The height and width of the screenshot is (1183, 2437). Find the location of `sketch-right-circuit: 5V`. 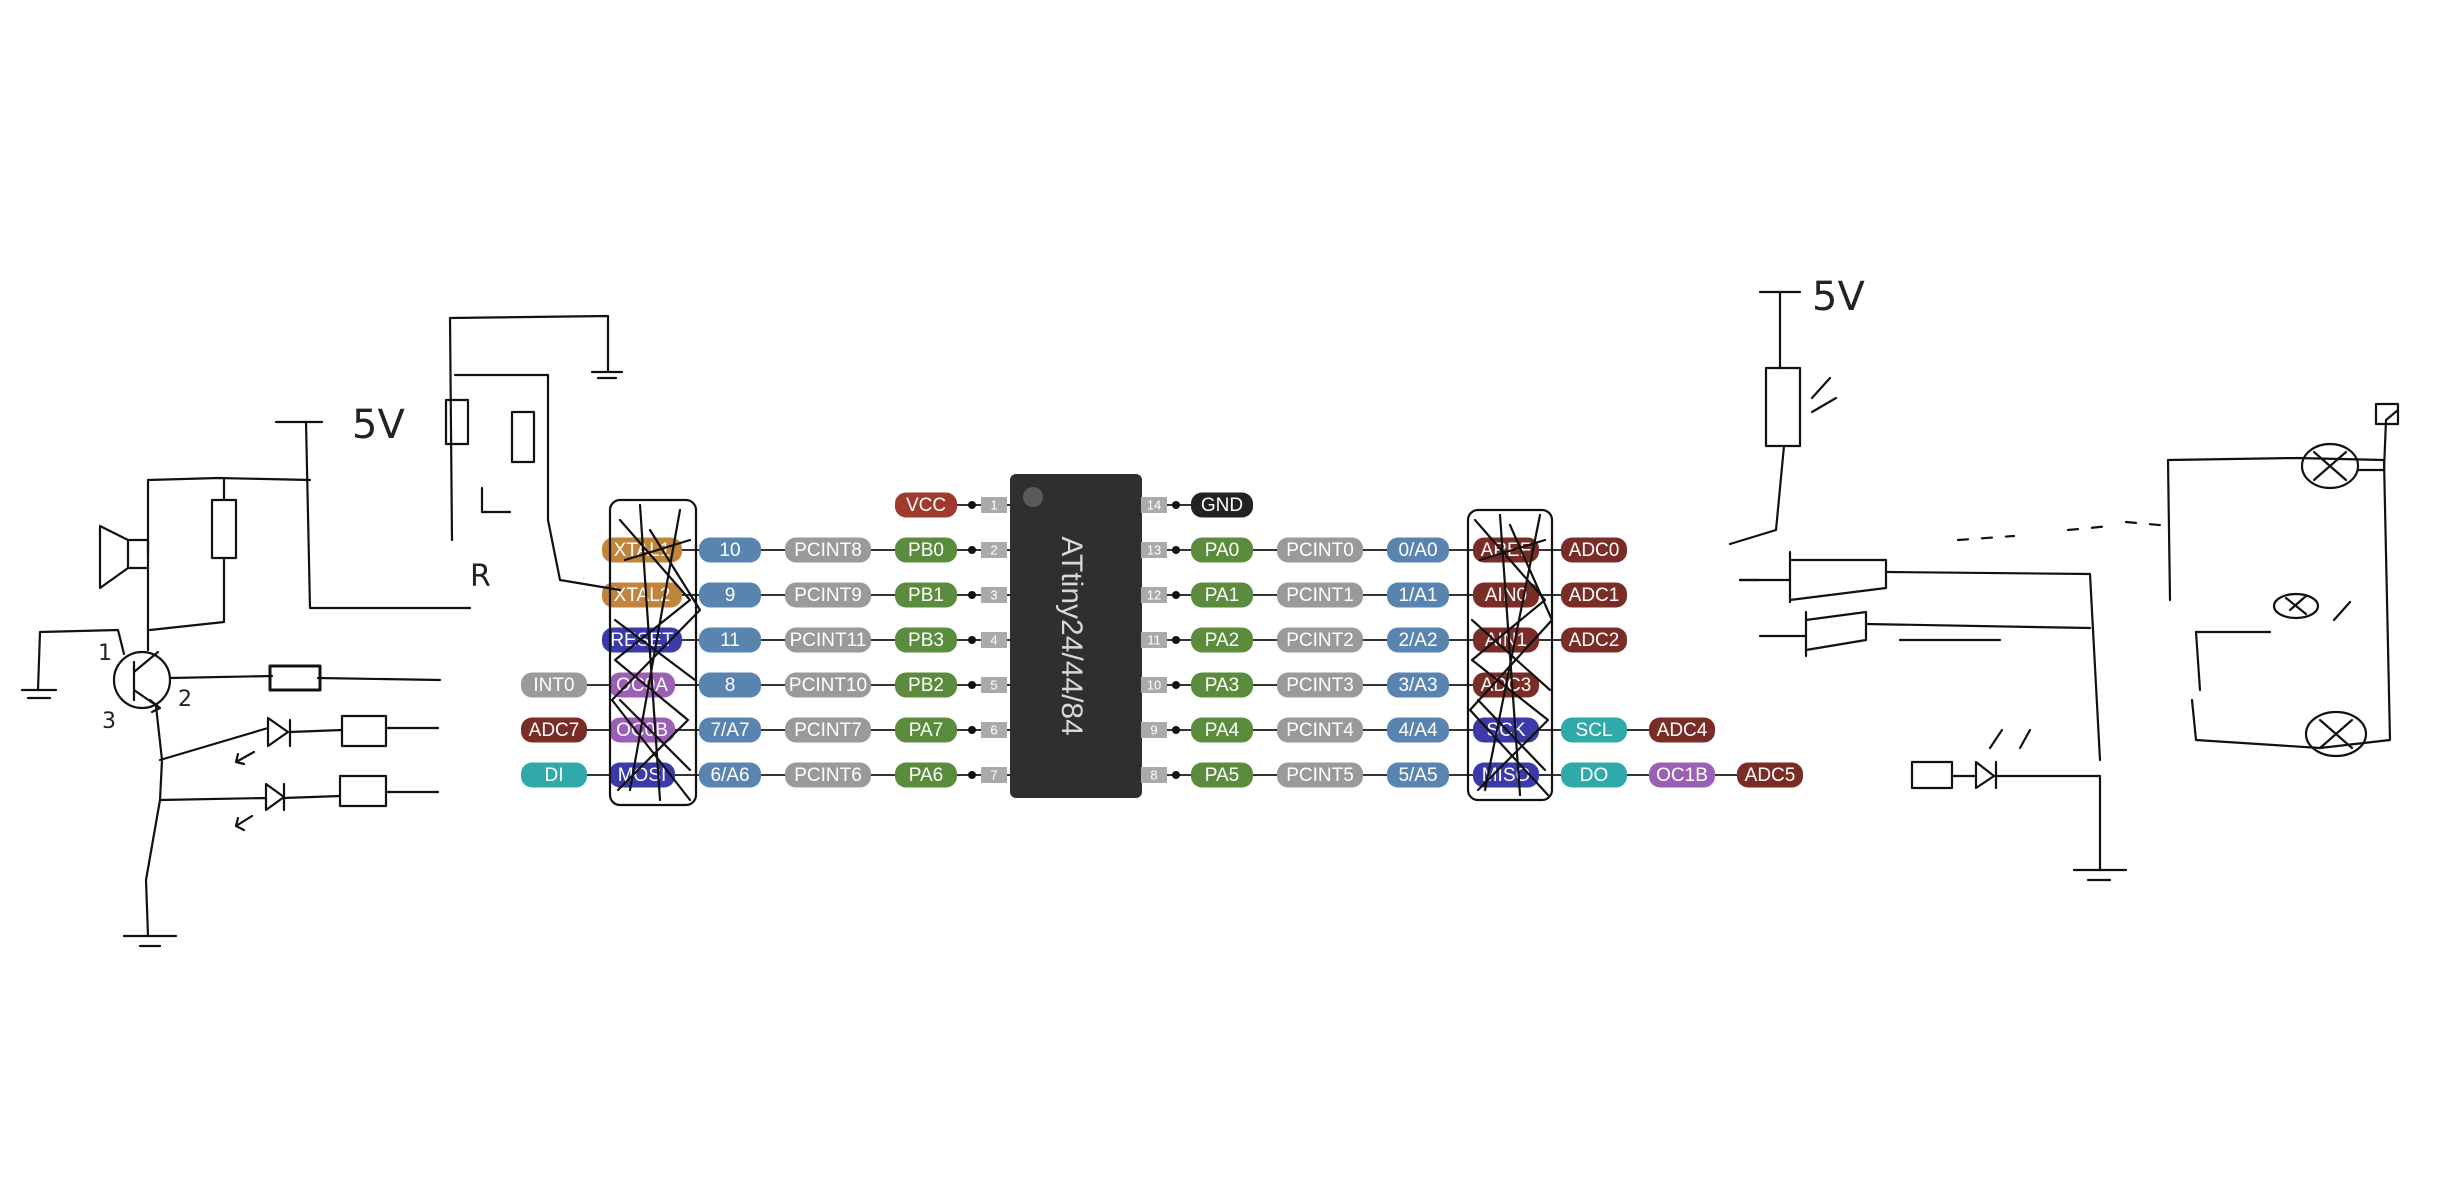

sketch-right-circuit: 5V is located at coordinates (2064, 578).